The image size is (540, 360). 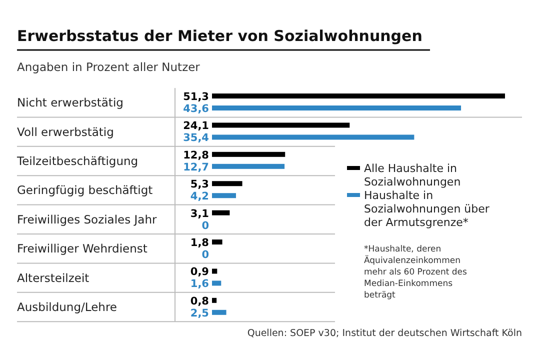 I want to click on y-tick-label: Teilzeitbeschäftigung, so click(x=77, y=161).